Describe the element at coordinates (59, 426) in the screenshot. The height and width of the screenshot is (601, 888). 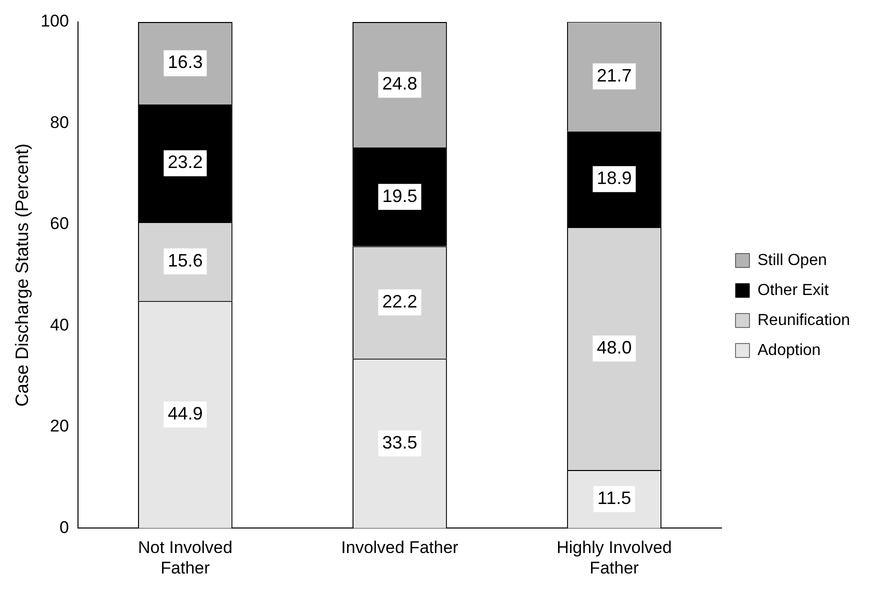
I see `y-tick-label: 20` at that location.